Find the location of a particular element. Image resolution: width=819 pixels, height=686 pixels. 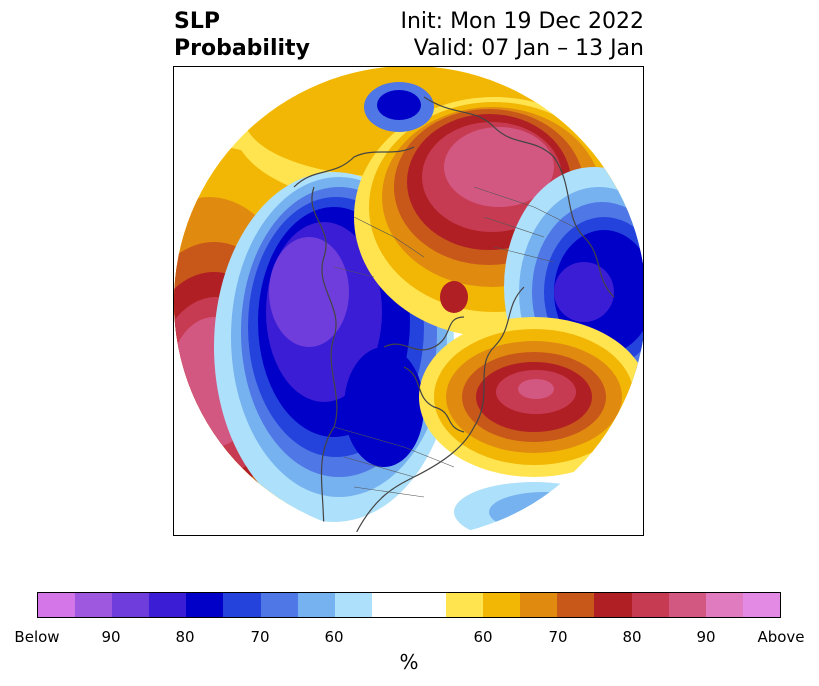

colorbar-tick-below-60: 60 is located at coordinates (334, 637).